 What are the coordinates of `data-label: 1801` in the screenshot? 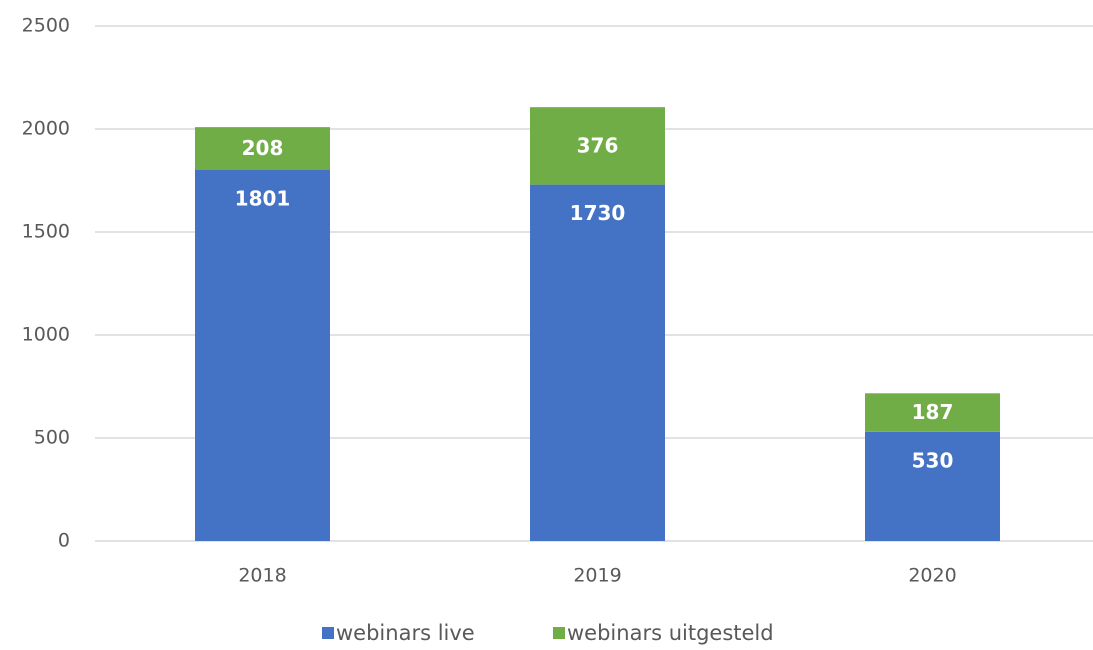 It's located at (263, 198).